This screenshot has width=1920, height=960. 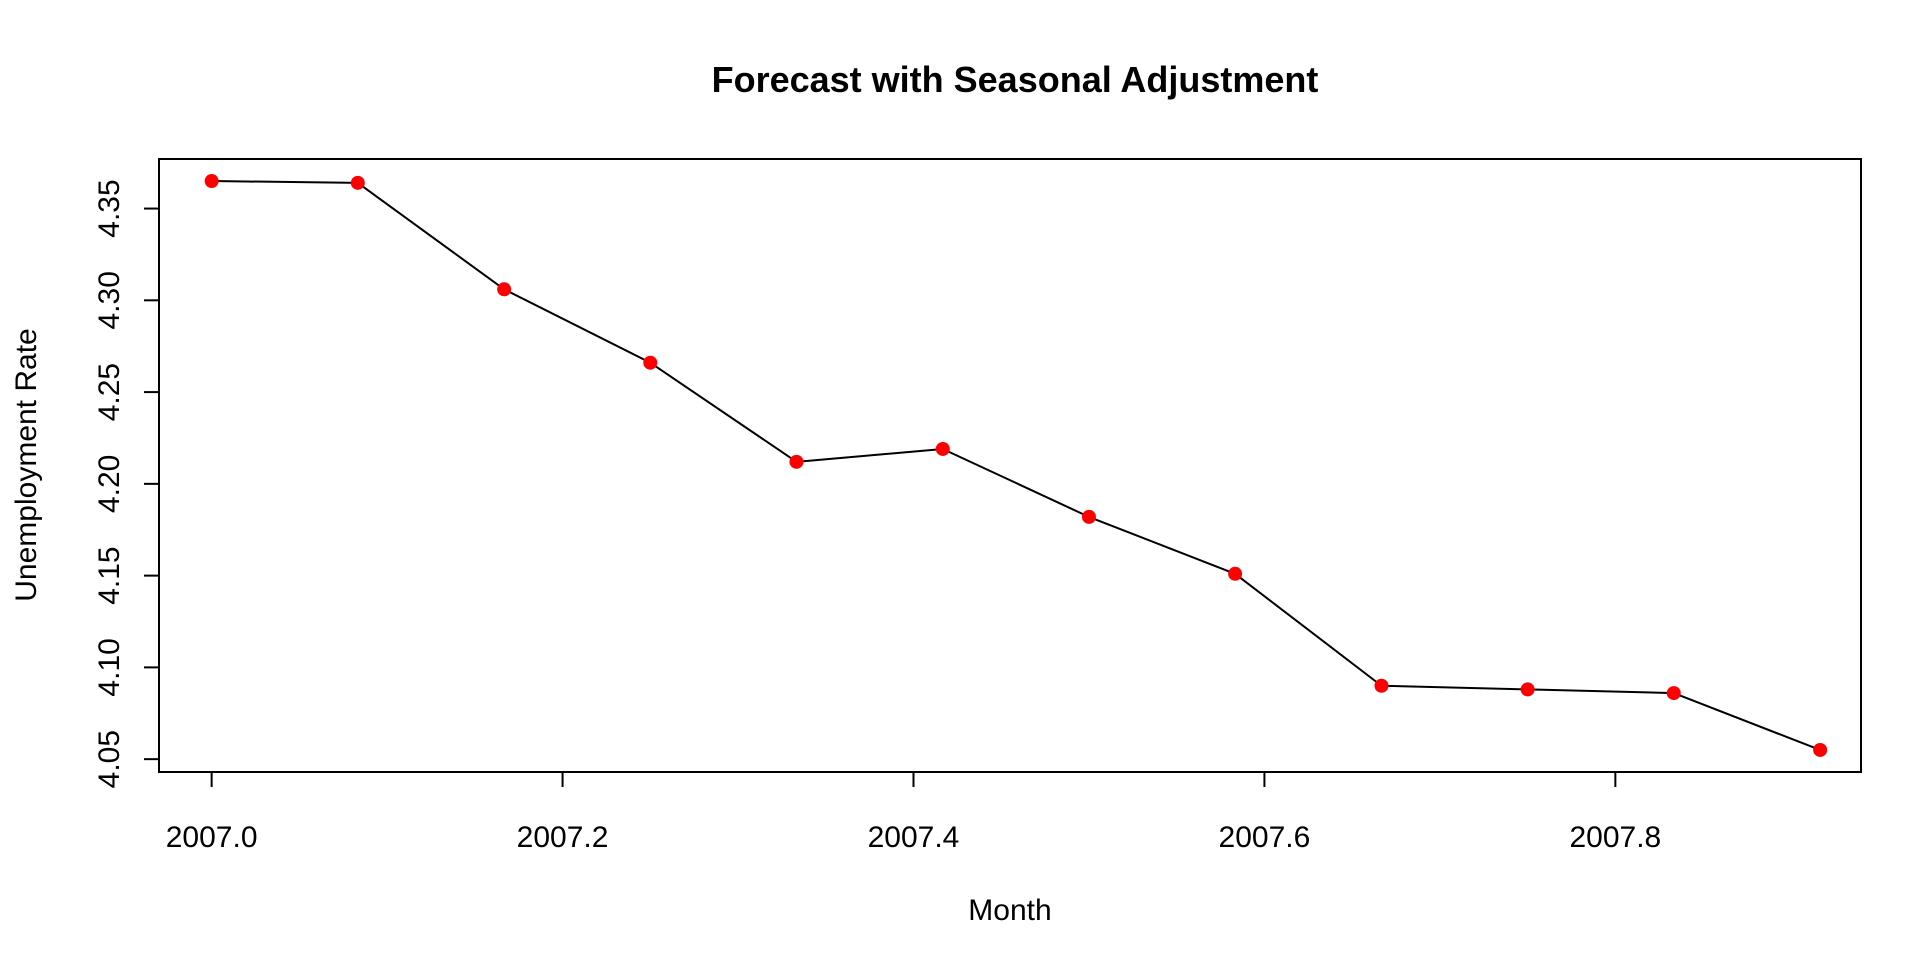 What do you see at coordinates (109, 759) in the screenshot?
I see `y-tick-label: 4.05` at bounding box center [109, 759].